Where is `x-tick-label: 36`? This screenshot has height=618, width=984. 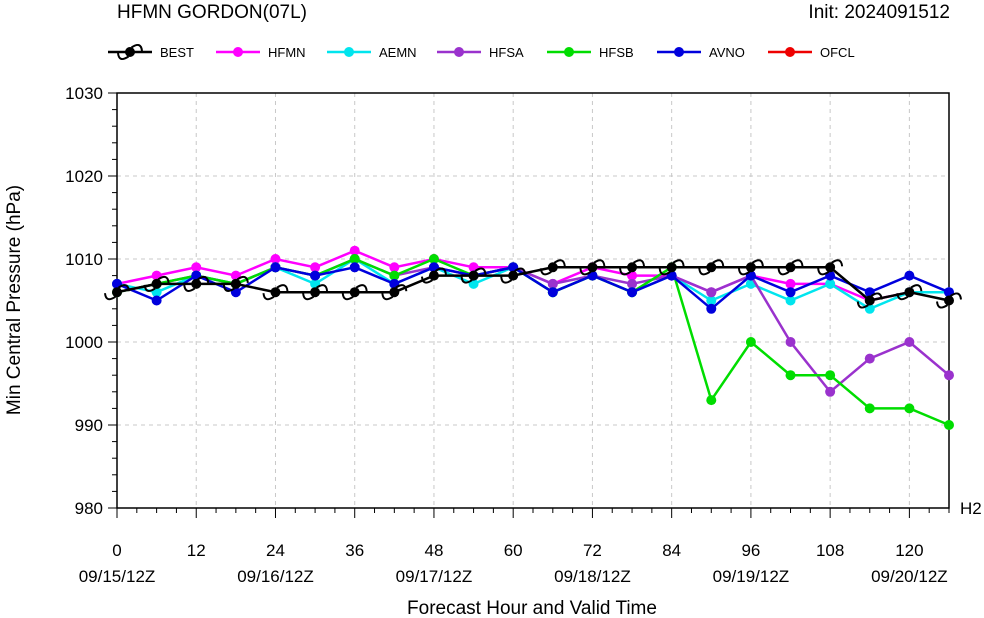 x-tick-label: 36 is located at coordinates (354, 550).